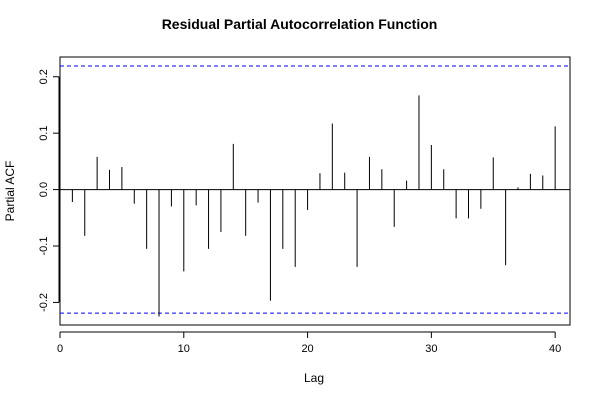  What do you see at coordinates (555, 349) in the screenshot?
I see `x-tick-label: 40` at bounding box center [555, 349].